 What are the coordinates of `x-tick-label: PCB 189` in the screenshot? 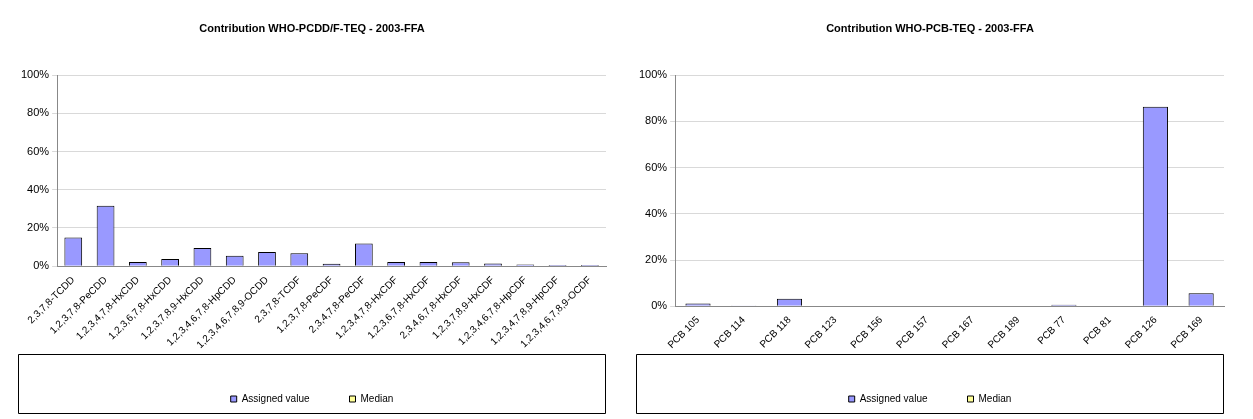 It's located at (1003, 332).